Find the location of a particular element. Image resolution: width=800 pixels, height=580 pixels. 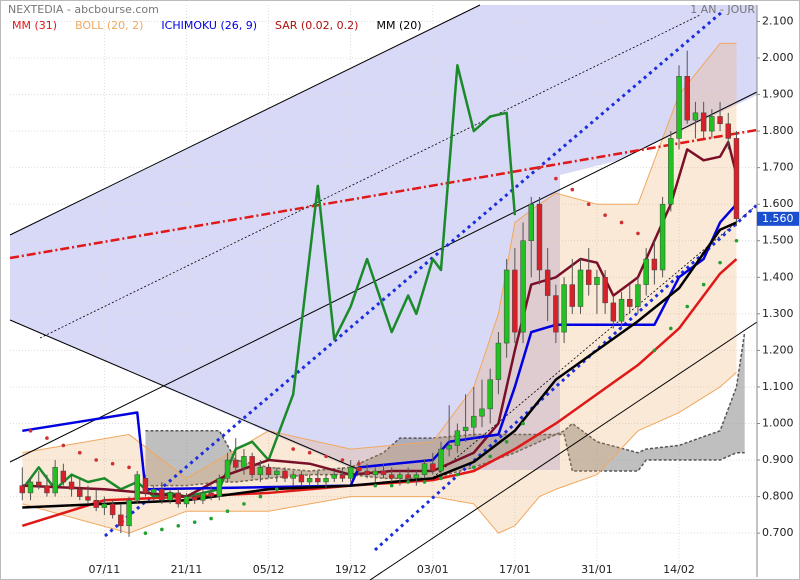

y-tick-label: 1.100 is located at coordinates (778, 386).